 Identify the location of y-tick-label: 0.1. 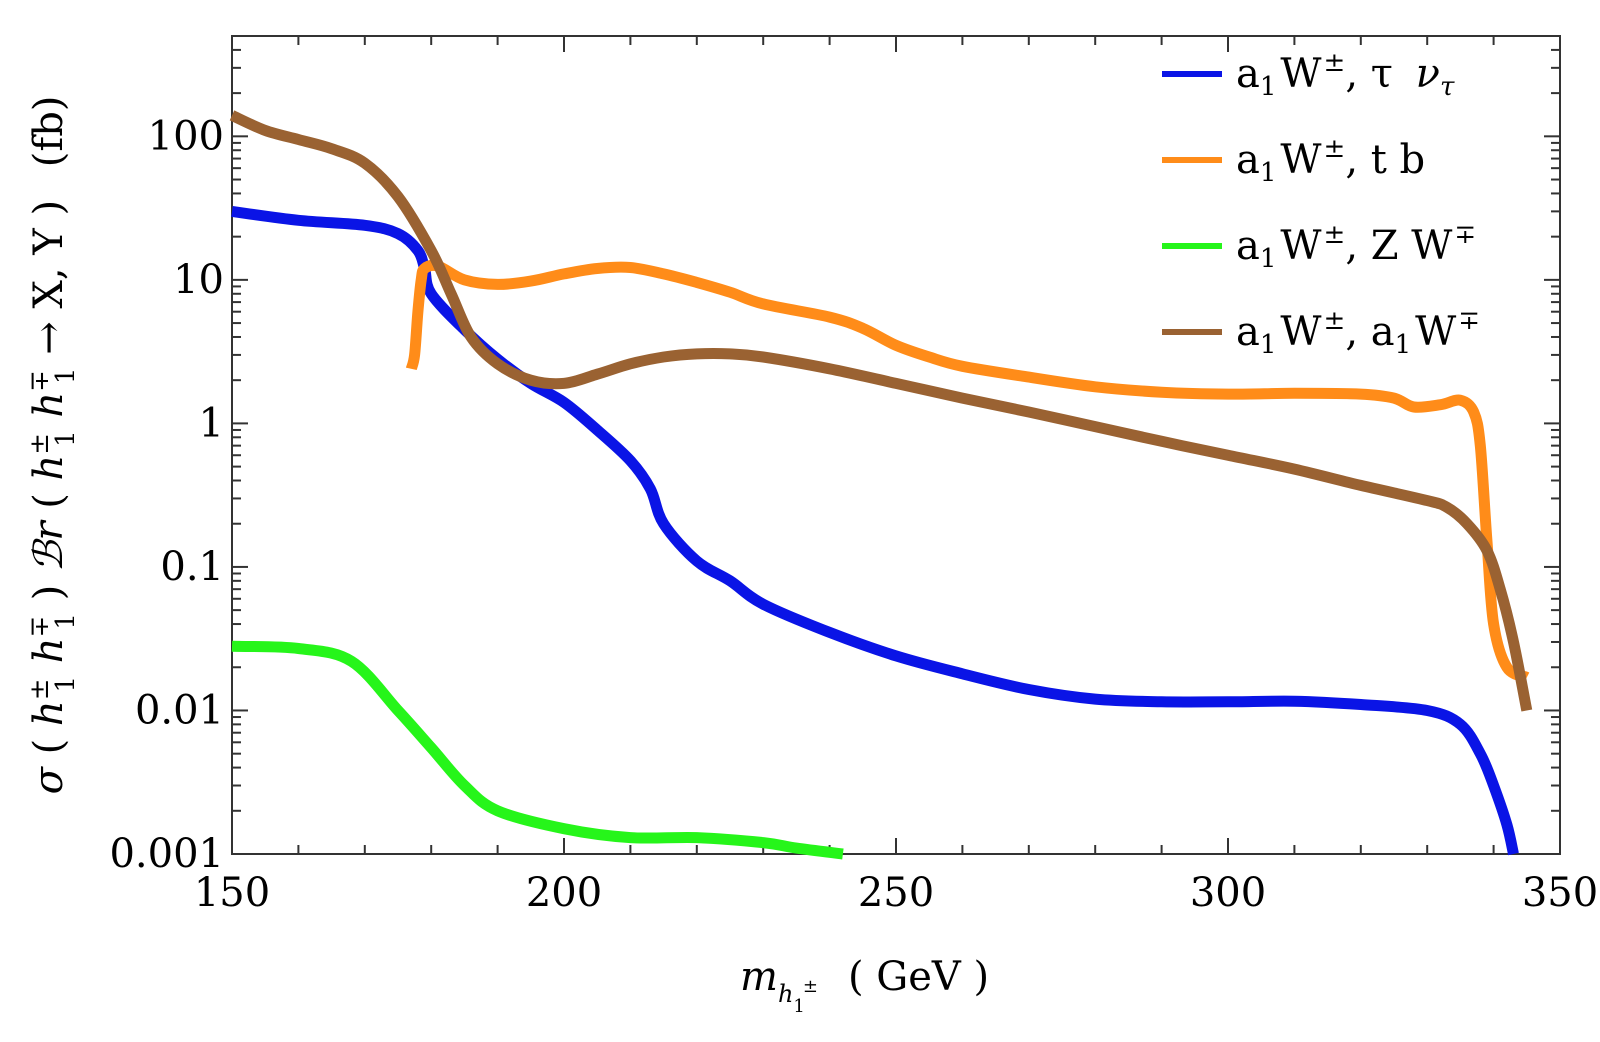
(192, 567).